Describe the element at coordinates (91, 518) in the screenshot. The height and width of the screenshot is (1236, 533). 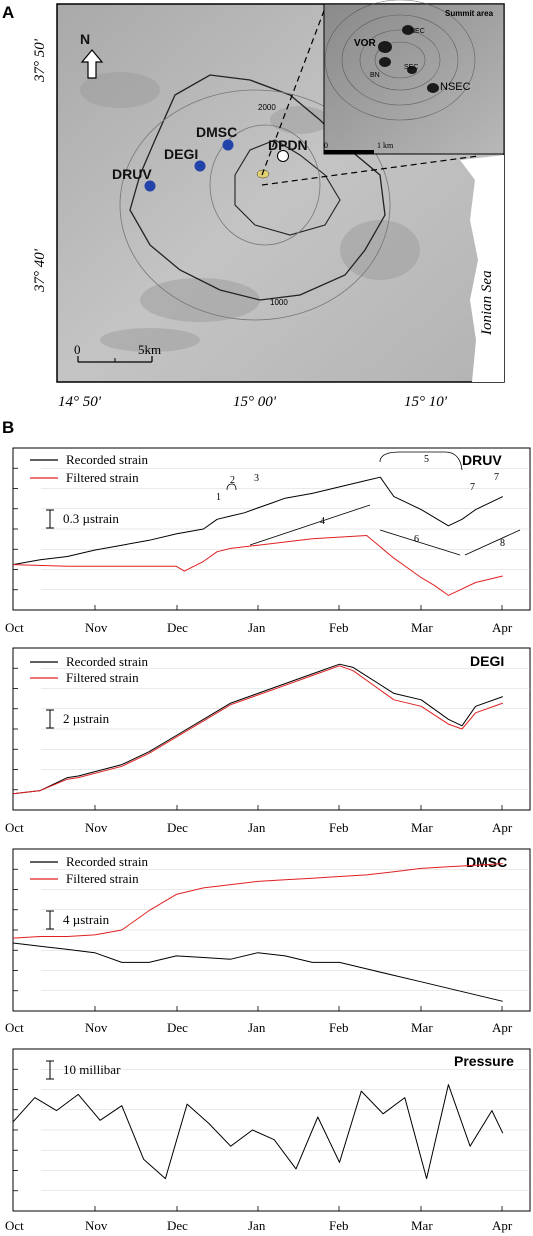
I see `scale-label: 0.3 µstrain` at that location.